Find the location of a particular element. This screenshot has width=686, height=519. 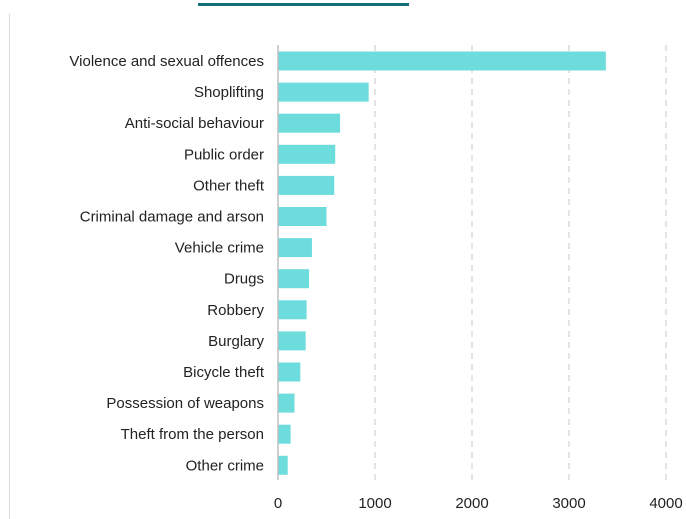

category-label: Robbery is located at coordinates (235, 310).